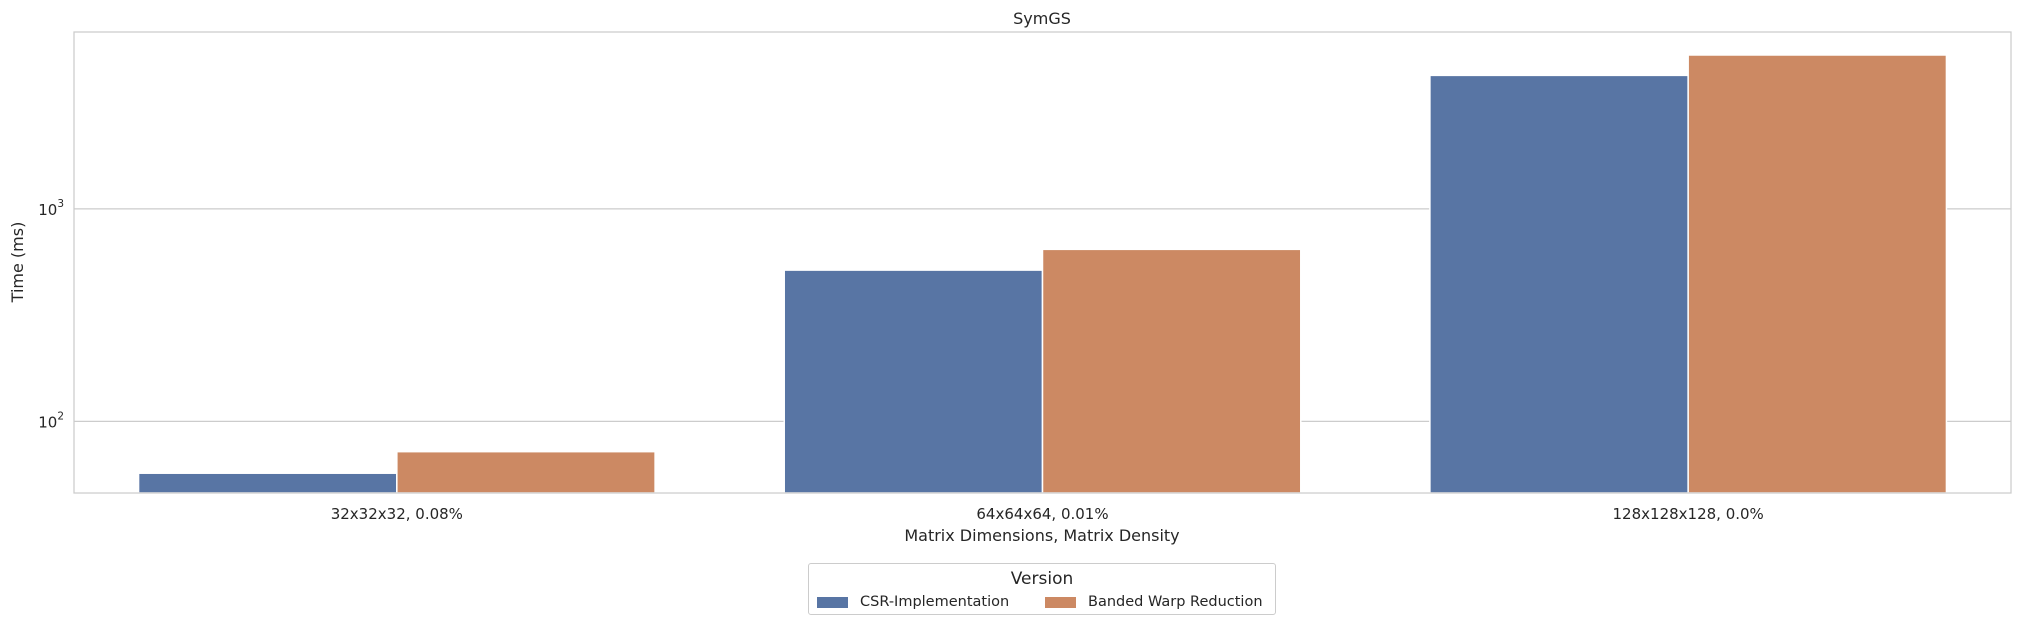 The image size is (2021, 626). I want to click on legend-item-csr: CSR-Implementation, so click(913, 602).